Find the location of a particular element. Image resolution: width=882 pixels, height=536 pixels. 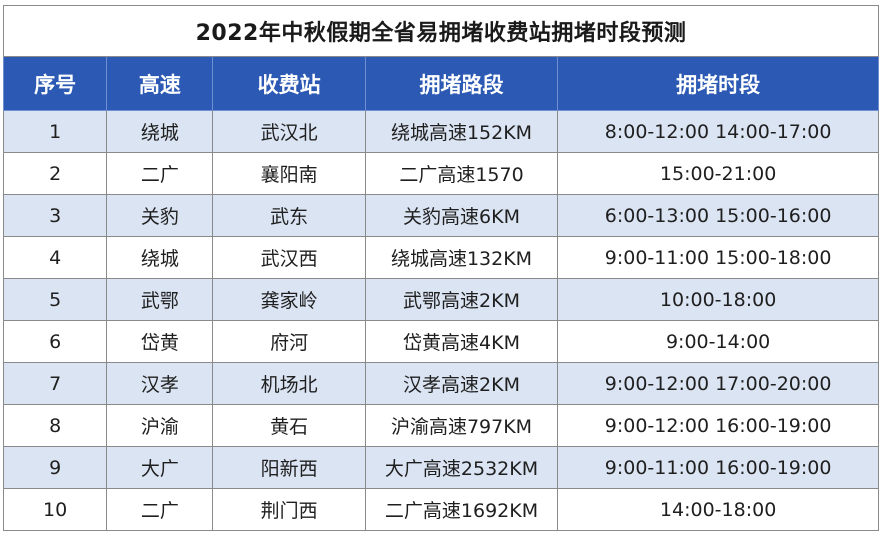

header-cell-congested-section: 拥堵路段 is located at coordinates (461, 83).